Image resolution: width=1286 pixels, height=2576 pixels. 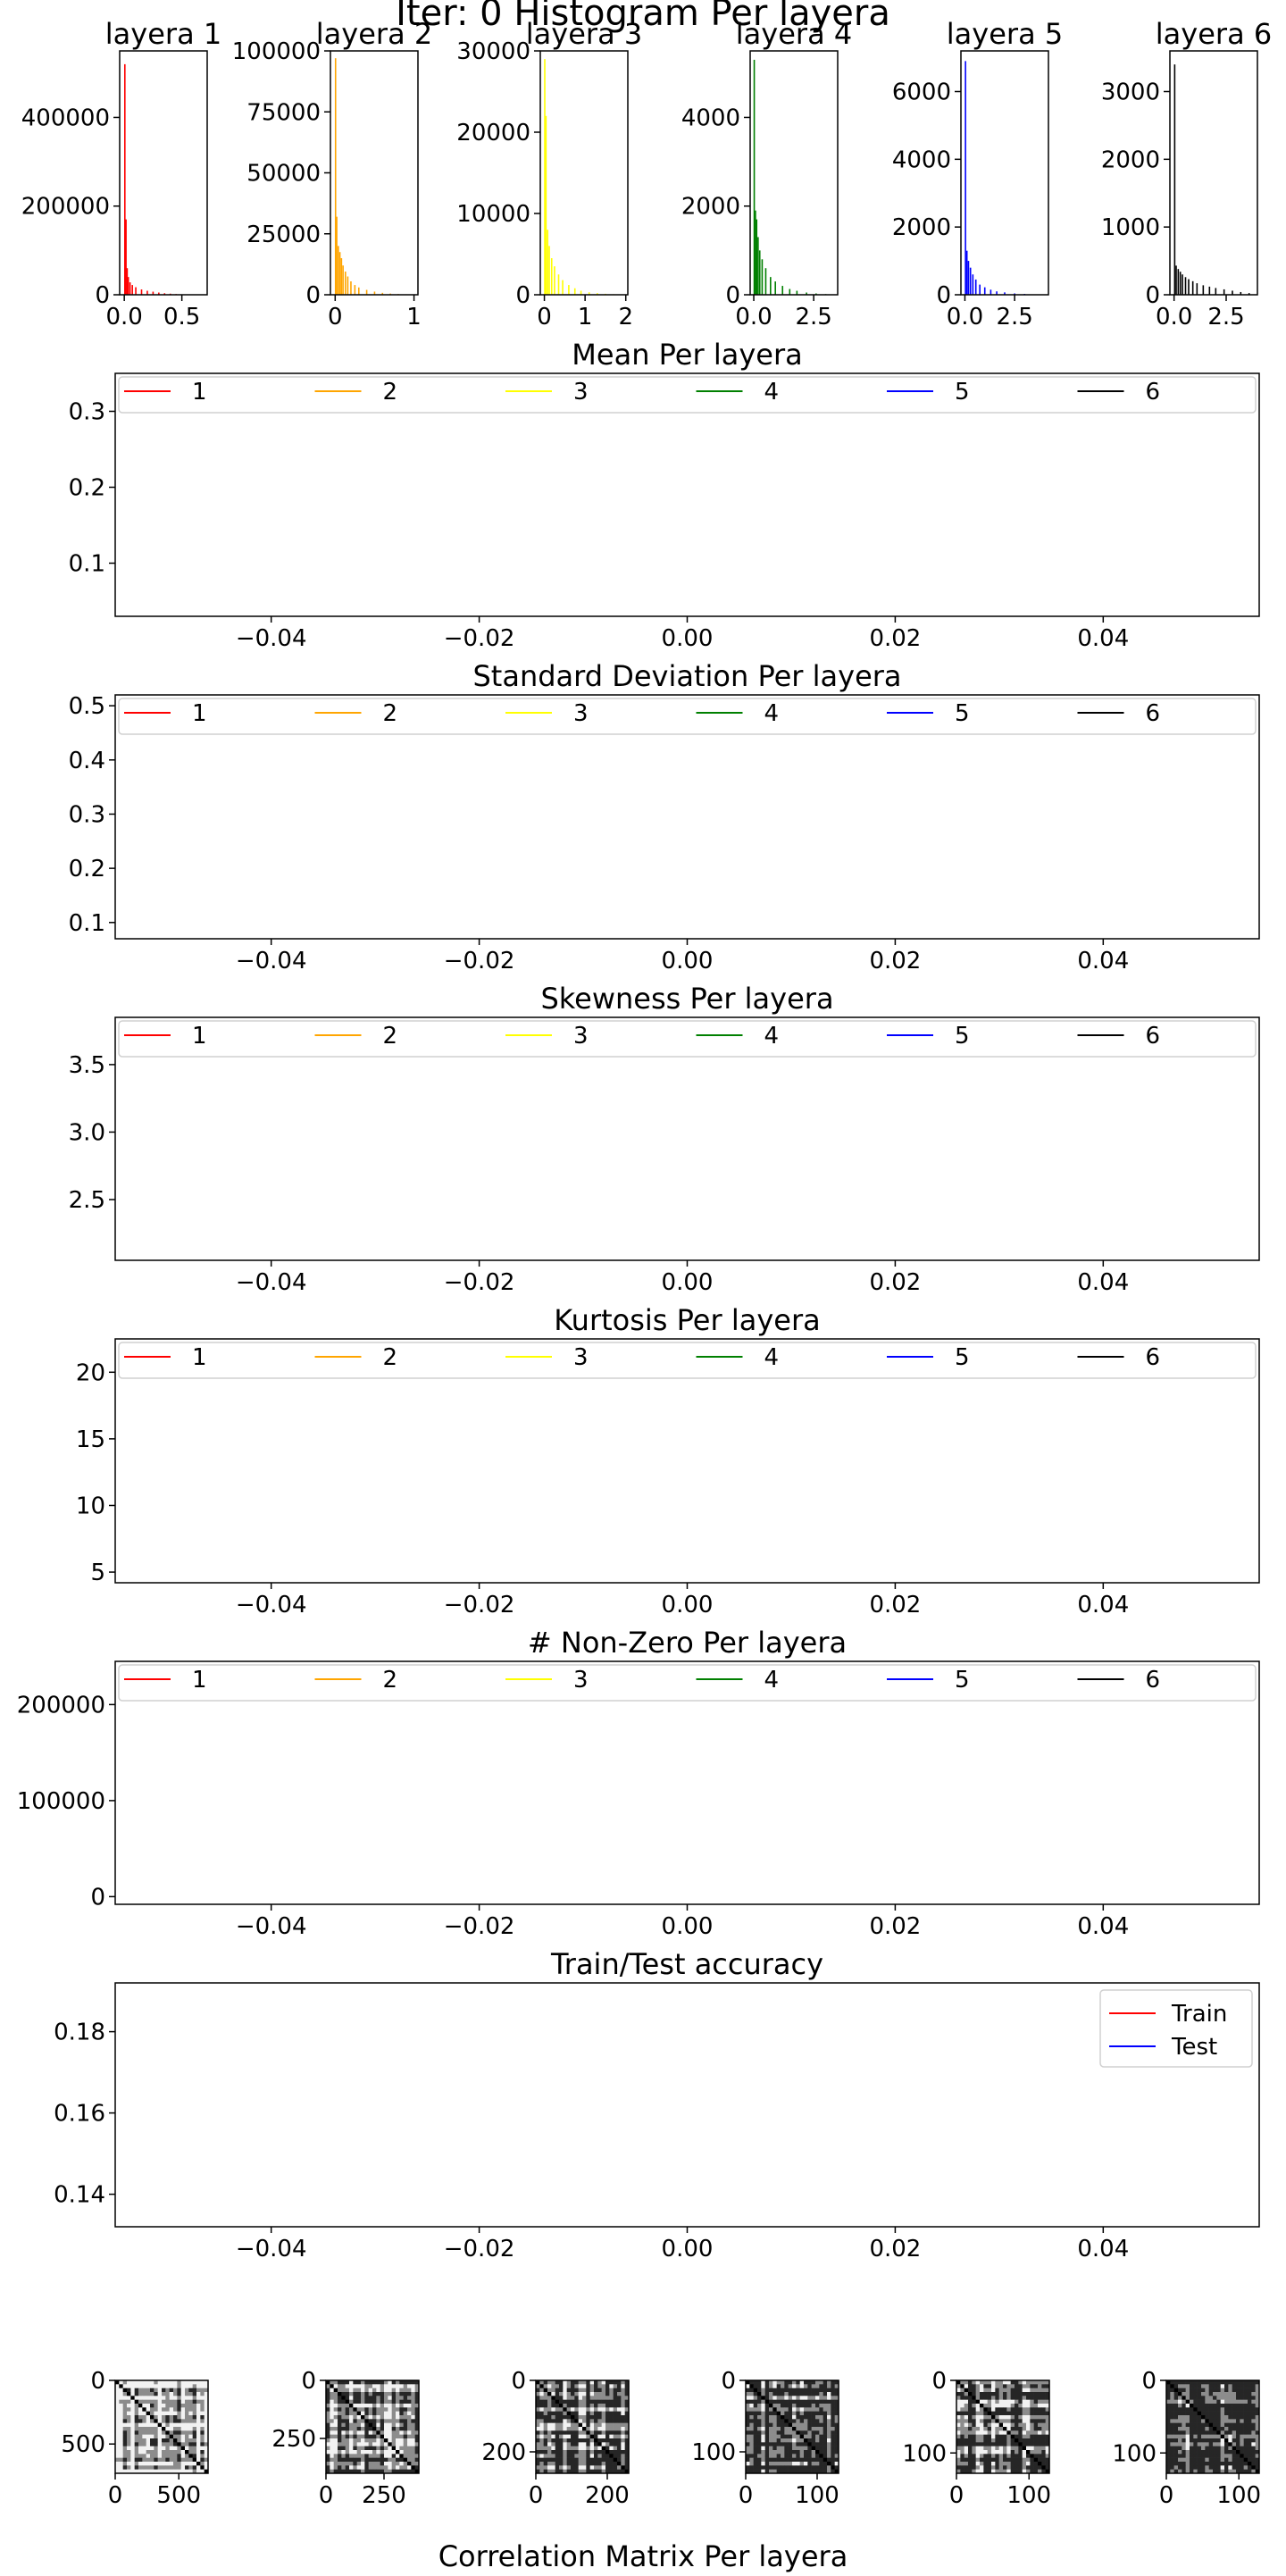 What do you see at coordinates (581, 714) in the screenshot?
I see `legend-label: 3` at bounding box center [581, 714].